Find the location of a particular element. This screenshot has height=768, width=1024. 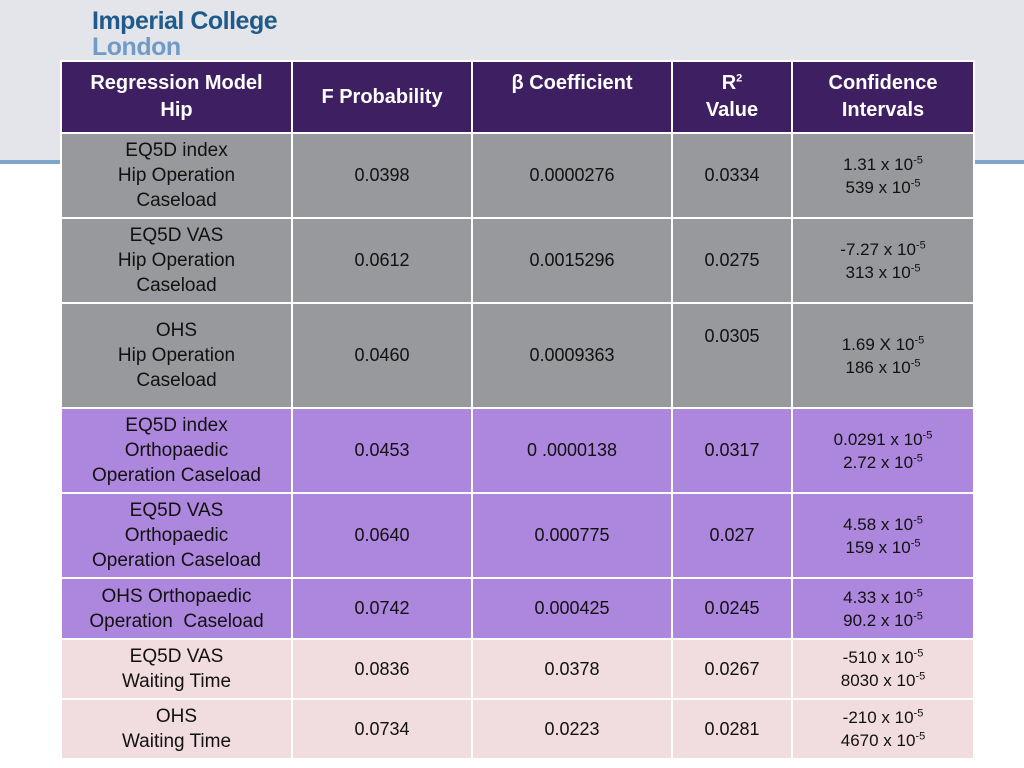

ci-lower: -510 x 10⁻⁵ is located at coordinates (883, 657).